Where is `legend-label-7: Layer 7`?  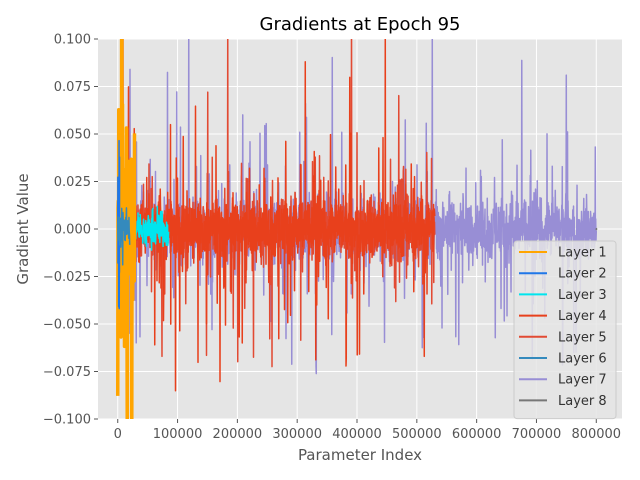
legend-label-7: Layer 7 is located at coordinates (582, 380).